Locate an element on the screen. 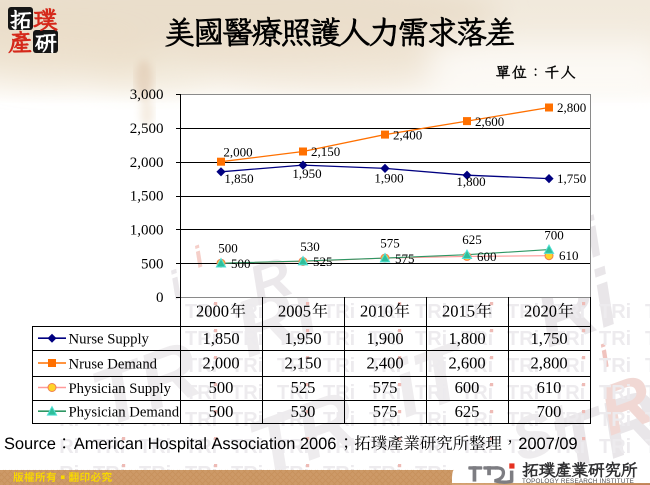 The width and height of the screenshot is (650, 485). svg-text: 1,000 is located at coordinates (147, 231).